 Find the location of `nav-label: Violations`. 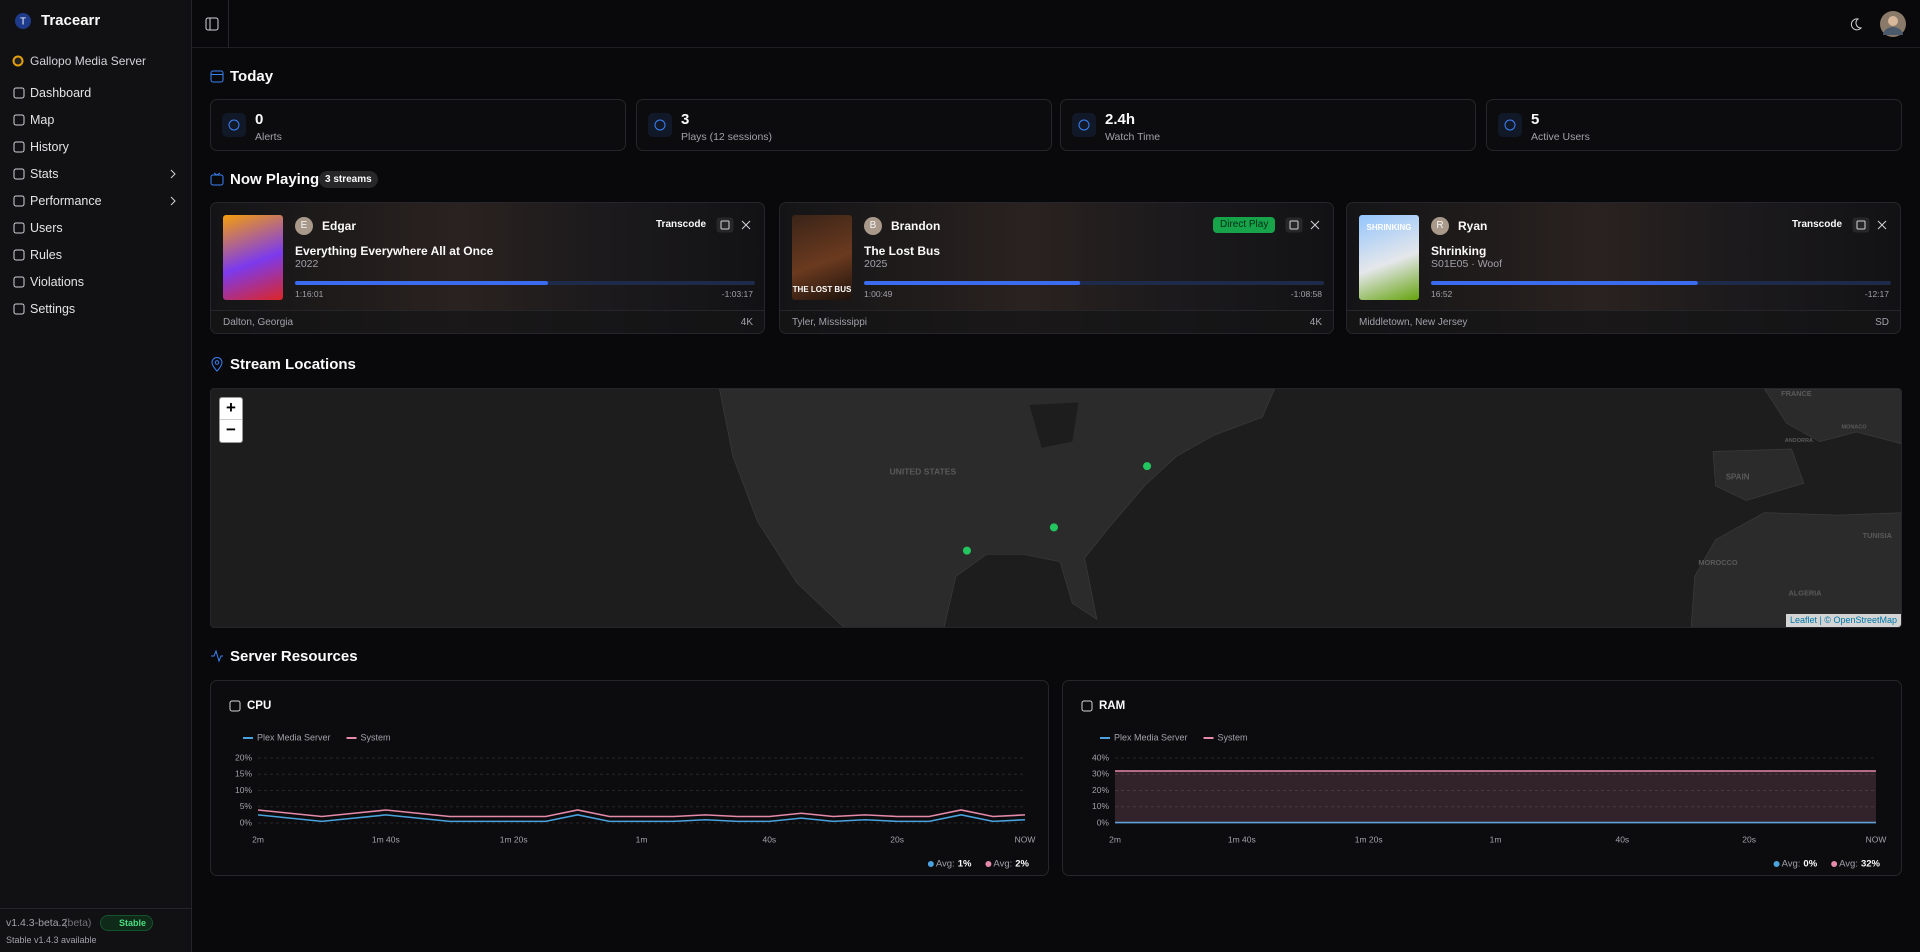

nav-label: Violations is located at coordinates (57, 282).